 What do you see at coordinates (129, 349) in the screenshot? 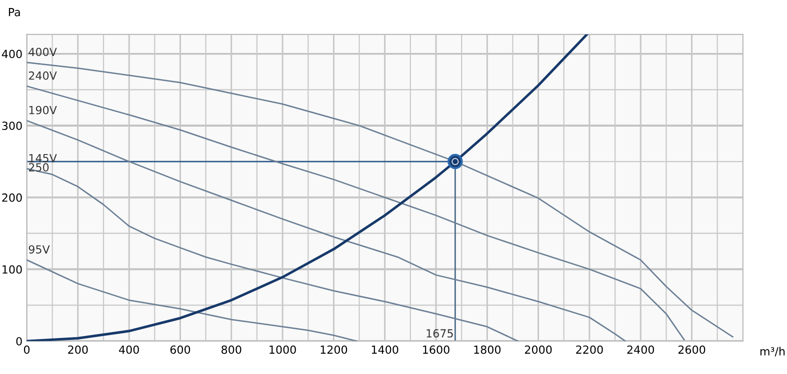
I see `x-tick-label: 400` at bounding box center [129, 349].